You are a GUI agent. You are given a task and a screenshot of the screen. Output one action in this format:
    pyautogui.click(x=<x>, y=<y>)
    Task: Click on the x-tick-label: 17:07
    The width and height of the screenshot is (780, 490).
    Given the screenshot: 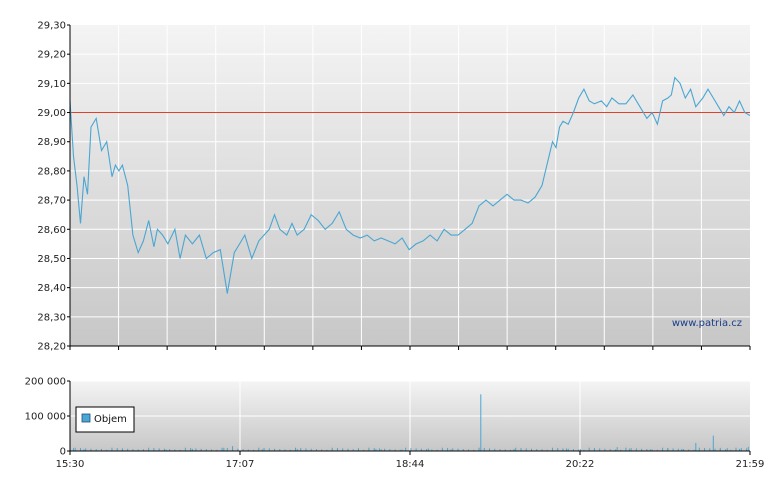 What is the action you would take?
    pyautogui.click(x=240, y=464)
    